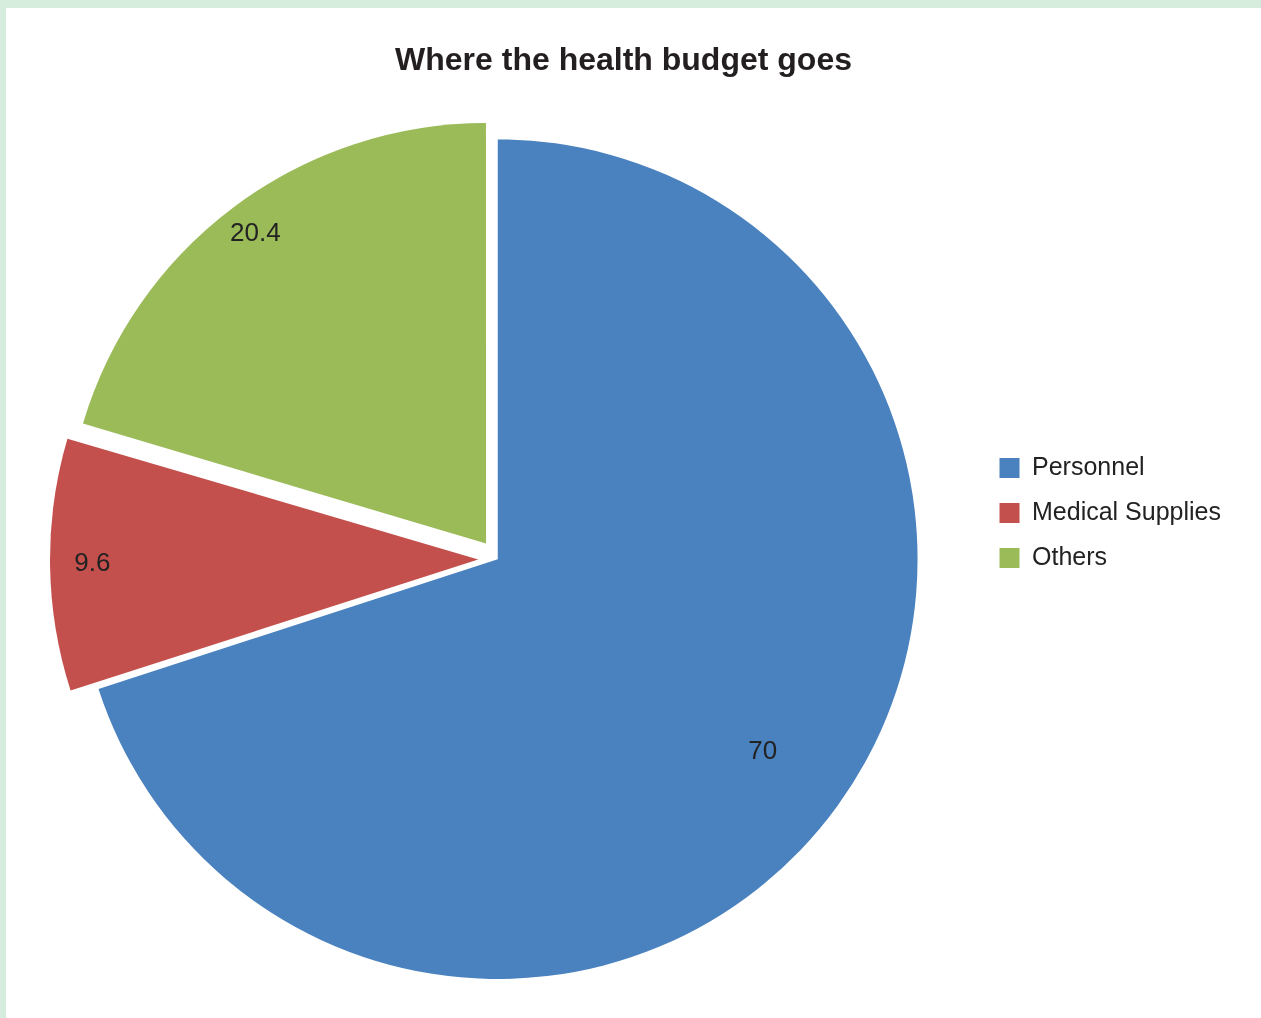 The height and width of the screenshot is (1018, 1261). Describe the element at coordinates (255, 232) in the screenshot. I see `data-label: 20.4` at that location.